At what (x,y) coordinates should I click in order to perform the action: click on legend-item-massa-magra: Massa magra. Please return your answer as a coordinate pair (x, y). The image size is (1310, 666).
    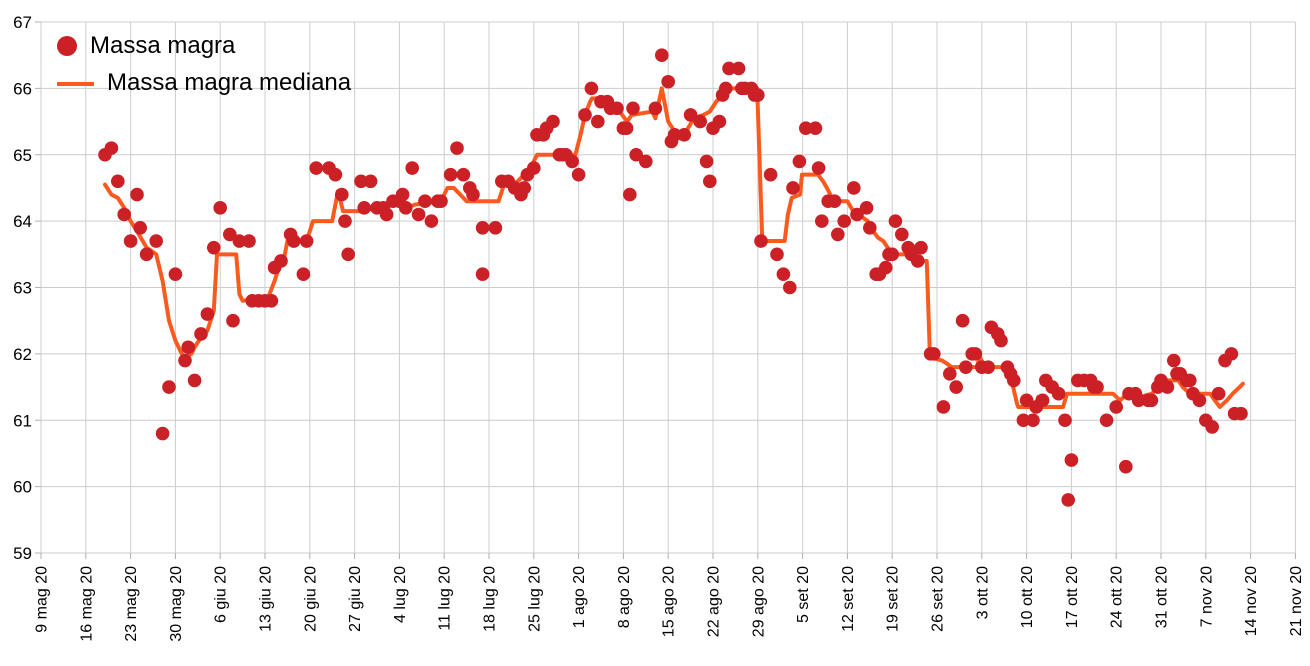
    Looking at the image, I should click on (204, 45).